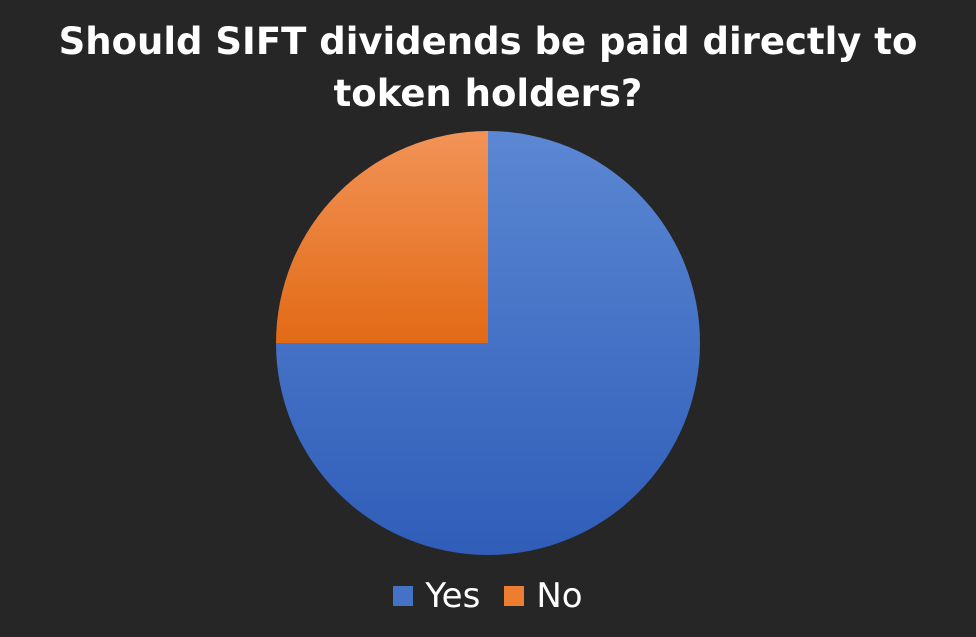 The height and width of the screenshot is (637, 976). What do you see at coordinates (488, 596) in the screenshot?
I see `chart-legend: Yes No` at bounding box center [488, 596].